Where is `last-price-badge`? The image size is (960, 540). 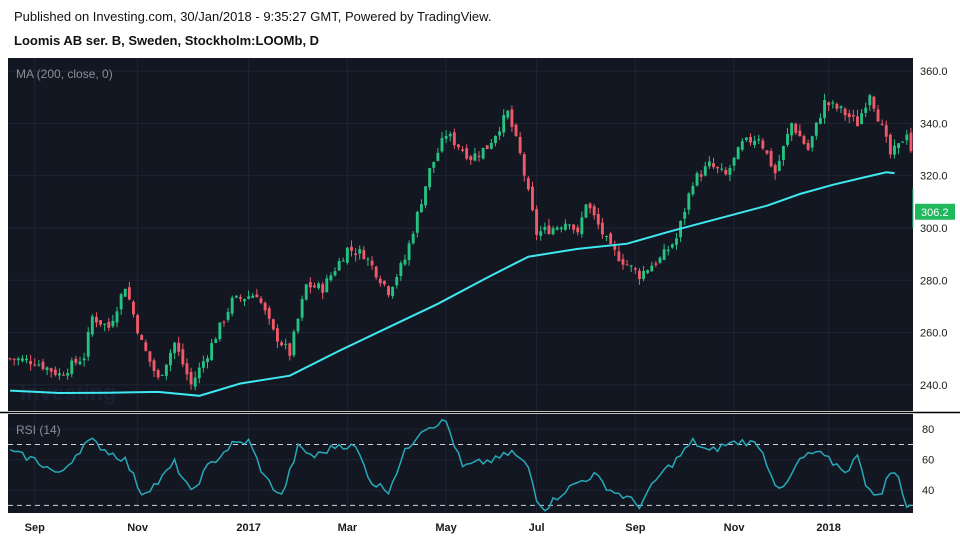 last-price-badge is located at coordinates (935, 211).